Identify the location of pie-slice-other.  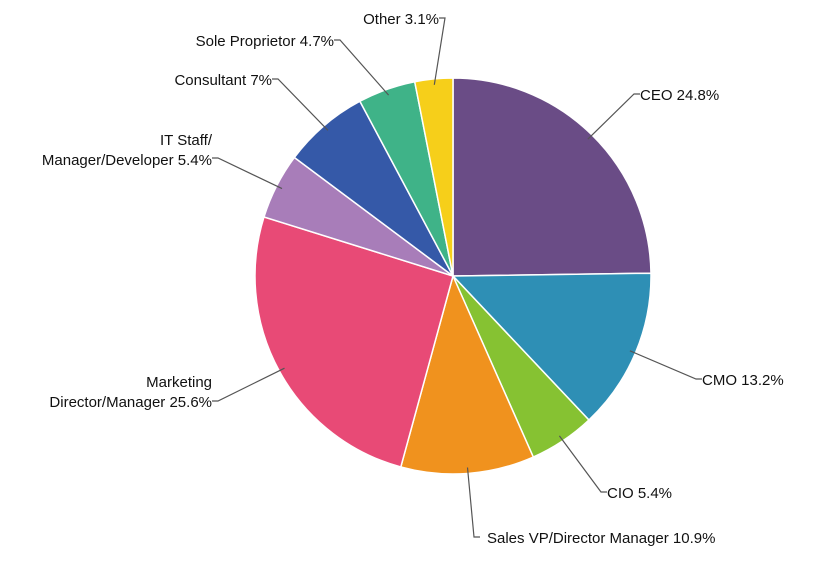
(433, 177).